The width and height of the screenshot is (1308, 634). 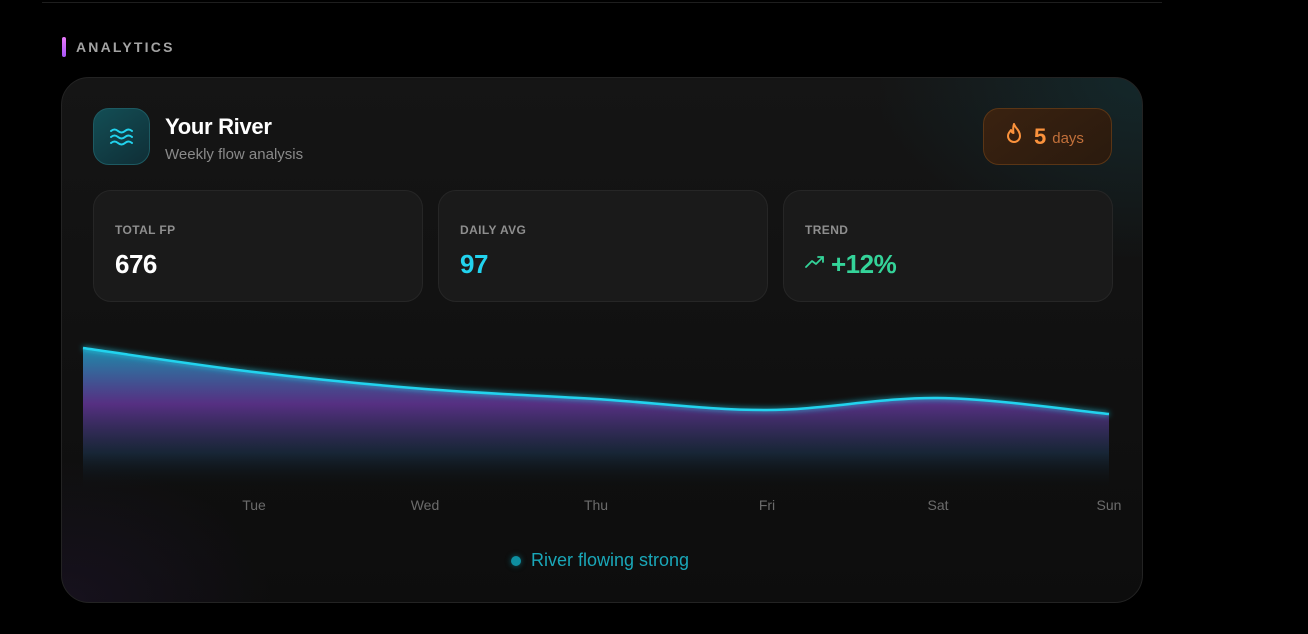 What do you see at coordinates (234, 154) in the screenshot?
I see `card-subtitle: Weekly flow analysis` at bounding box center [234, 154].